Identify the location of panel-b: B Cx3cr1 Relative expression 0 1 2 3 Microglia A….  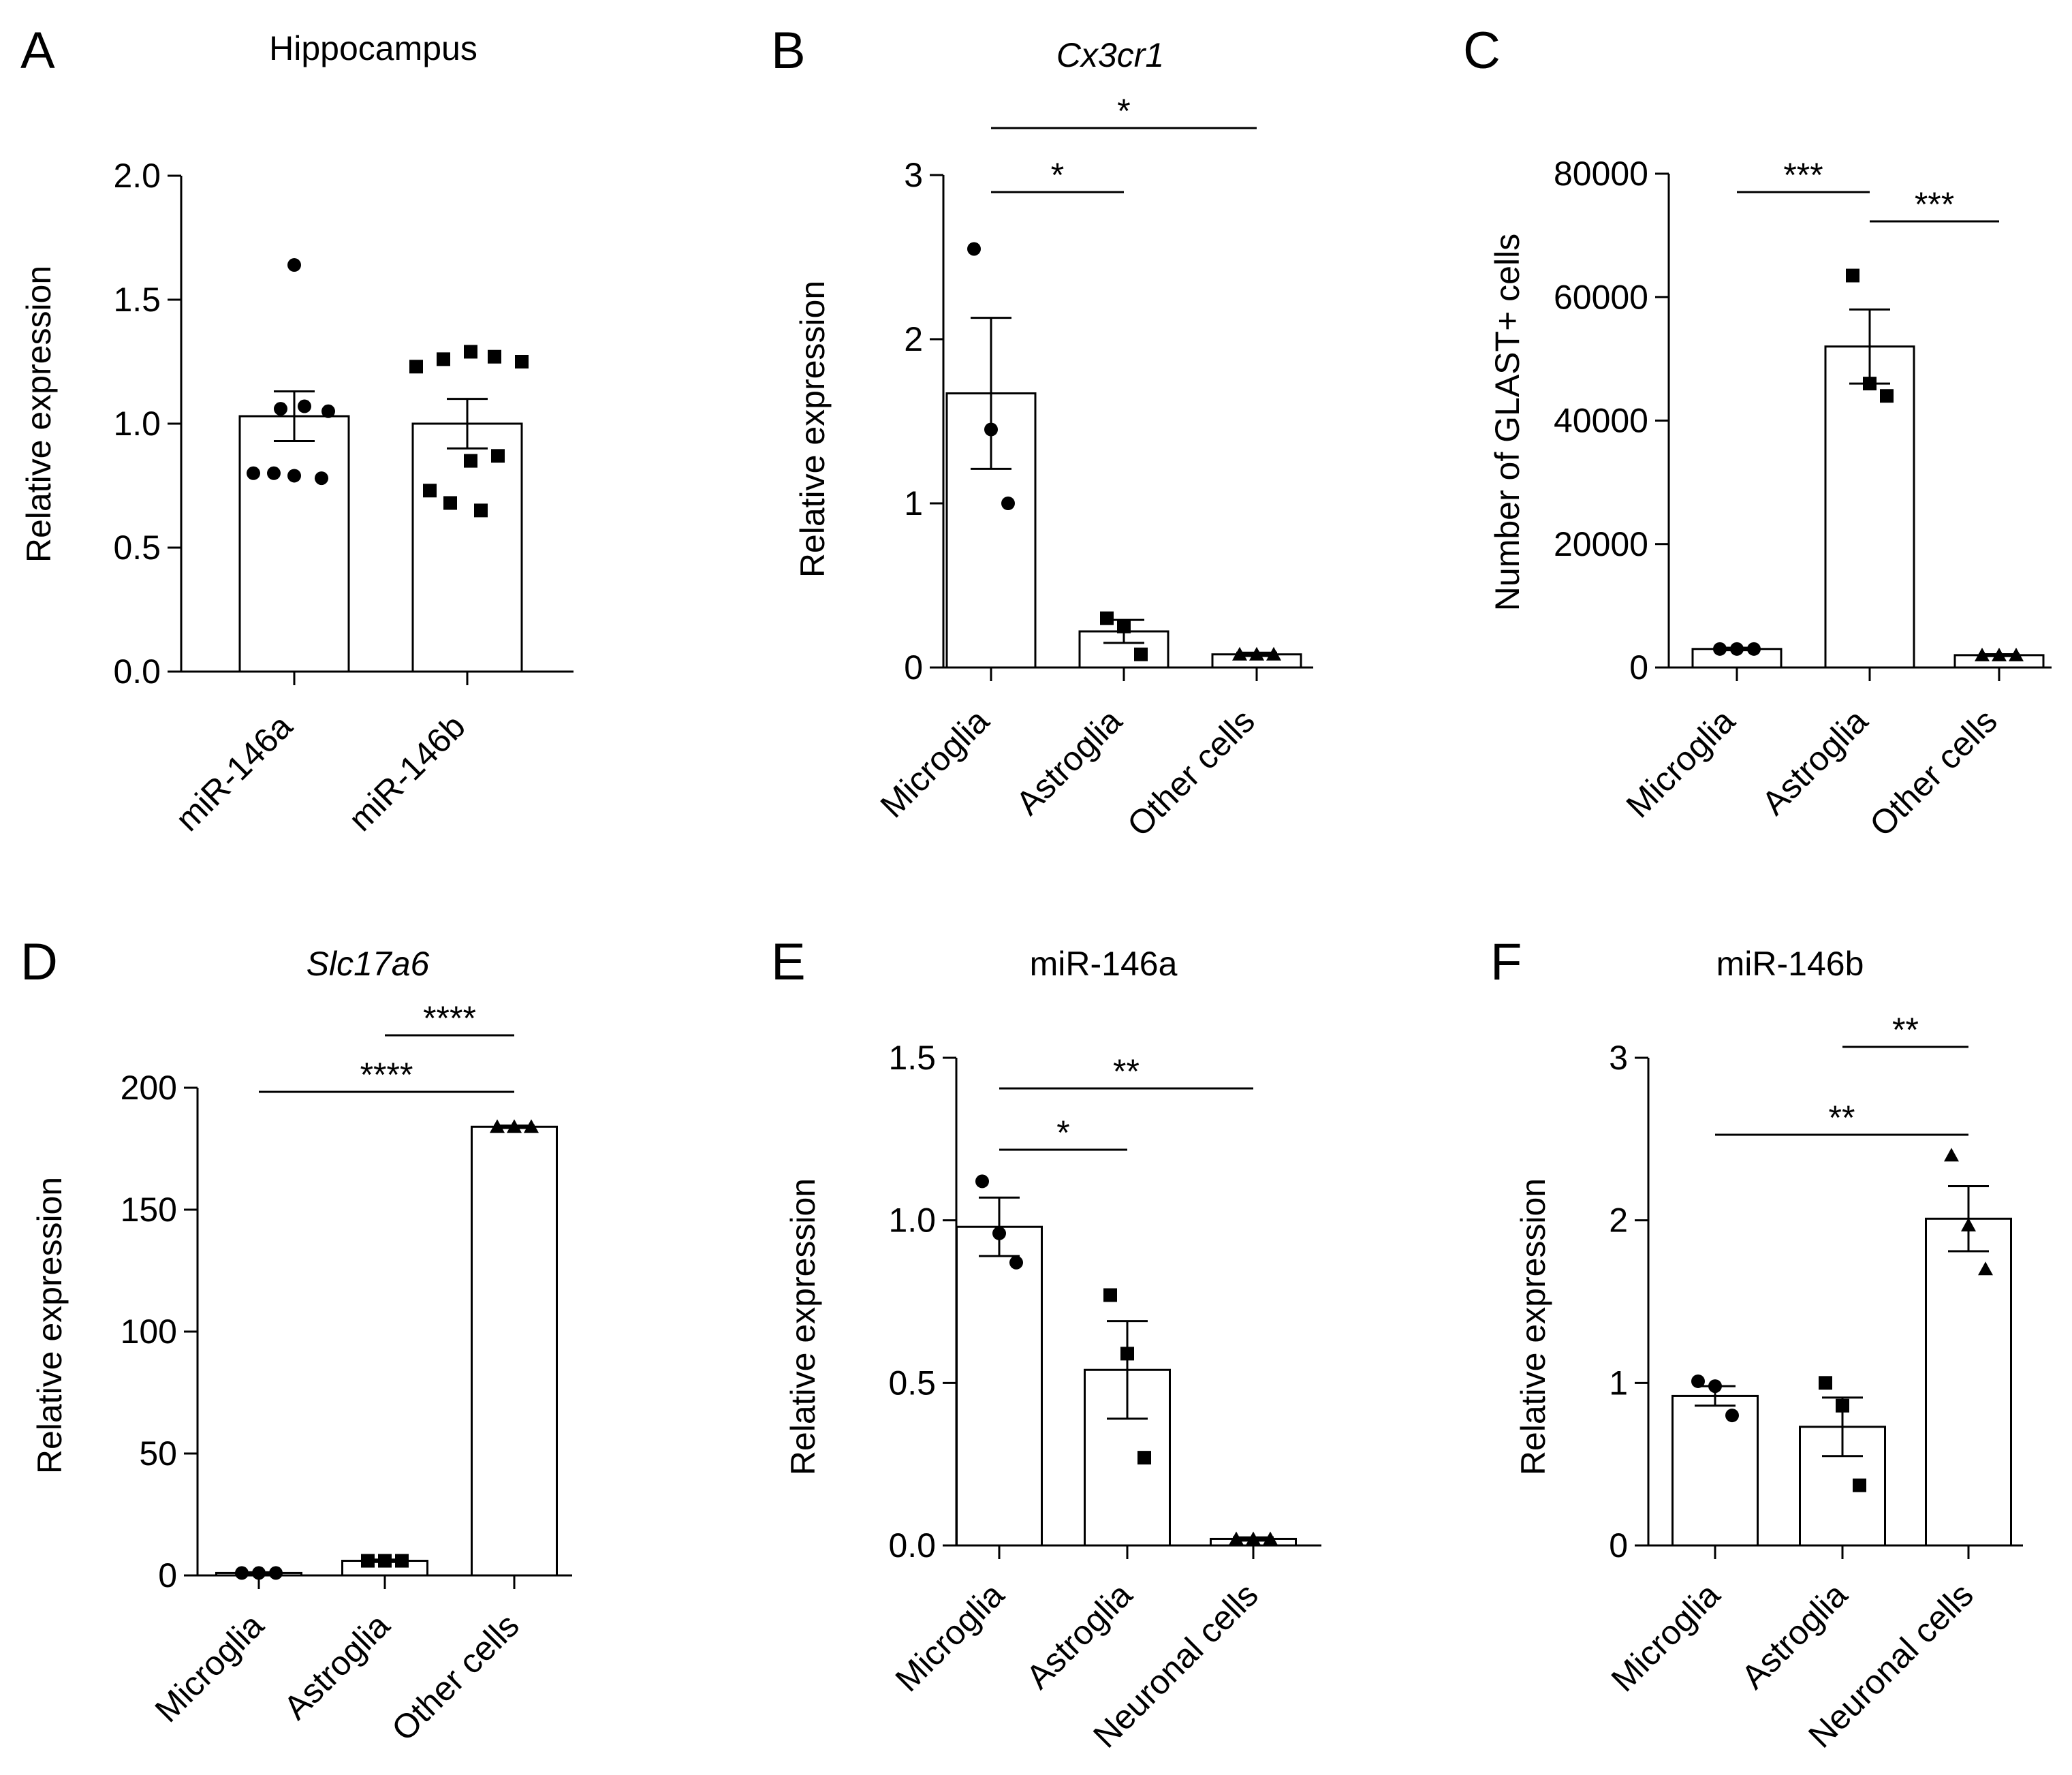
(1042, 433).